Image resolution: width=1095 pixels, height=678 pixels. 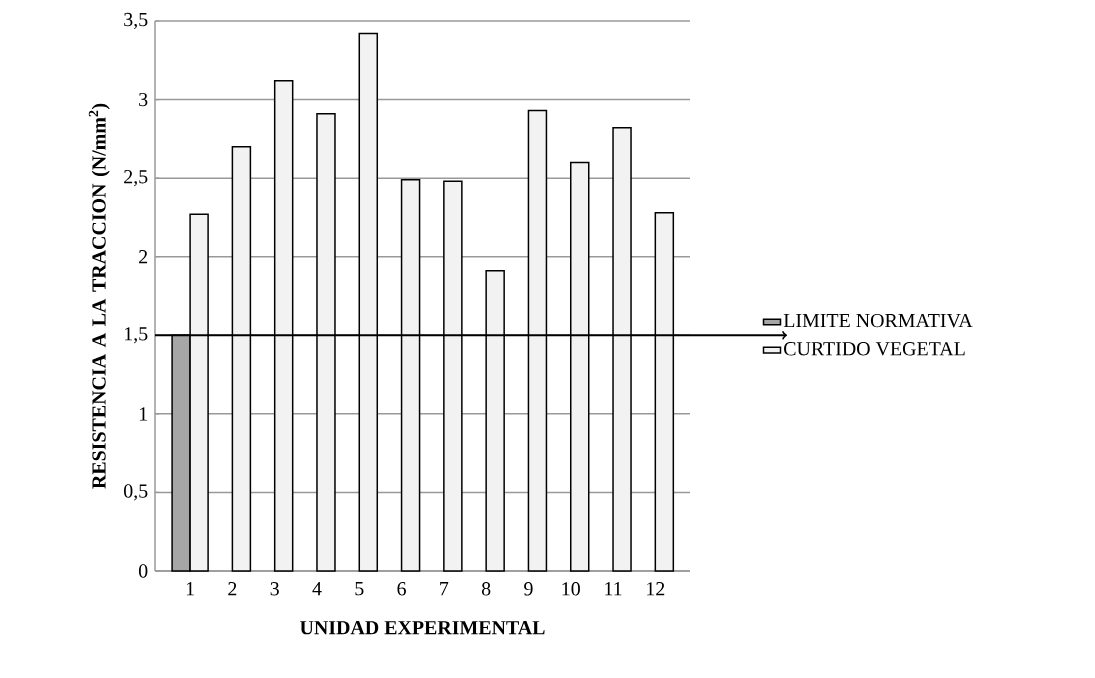 I want to click on y-tick-label: 3,5, so click(x=136, y=21).